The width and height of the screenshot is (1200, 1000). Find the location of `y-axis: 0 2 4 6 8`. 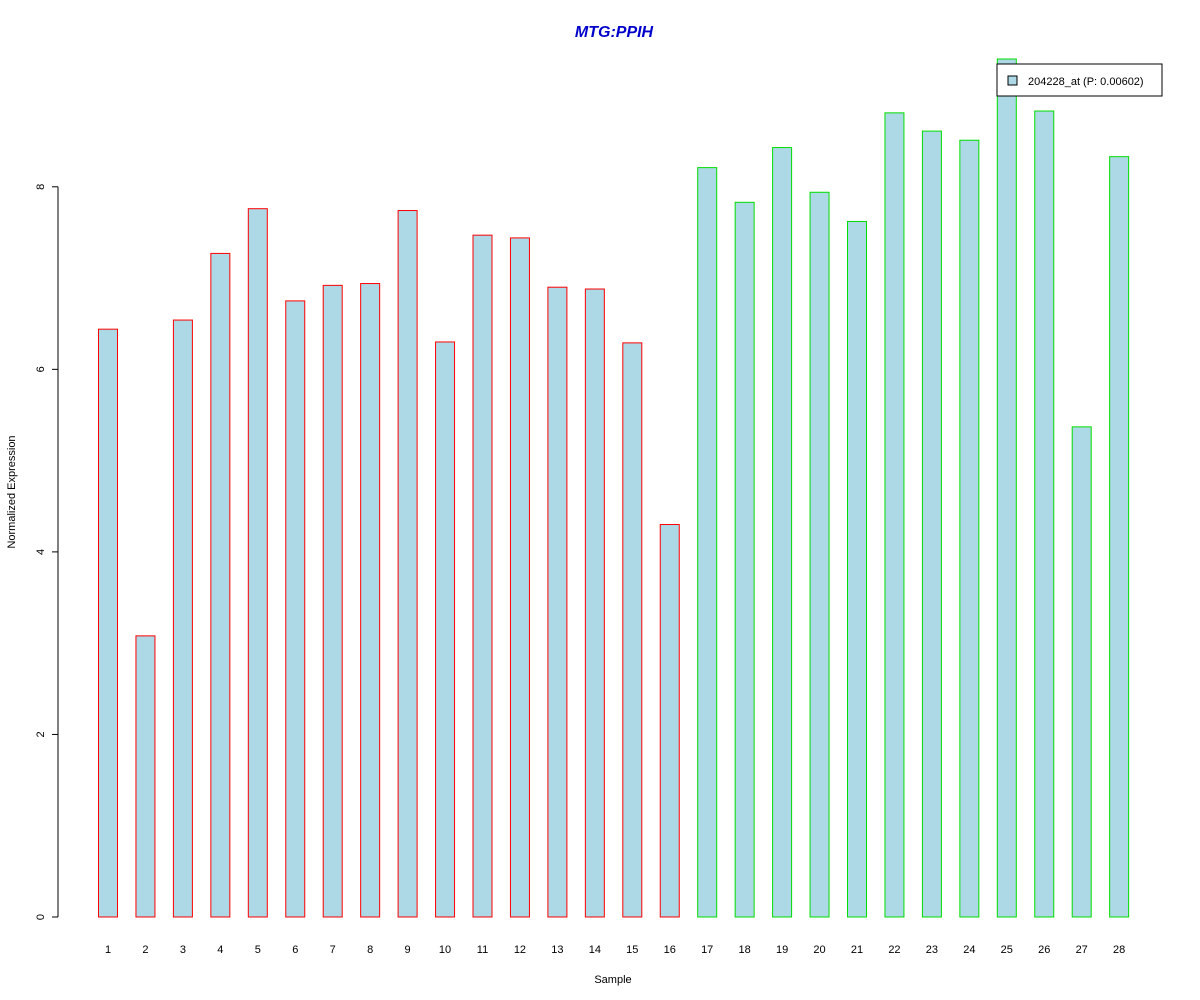

y-axis: 0 2 4 6 8 is located at coordinates (47, 552).